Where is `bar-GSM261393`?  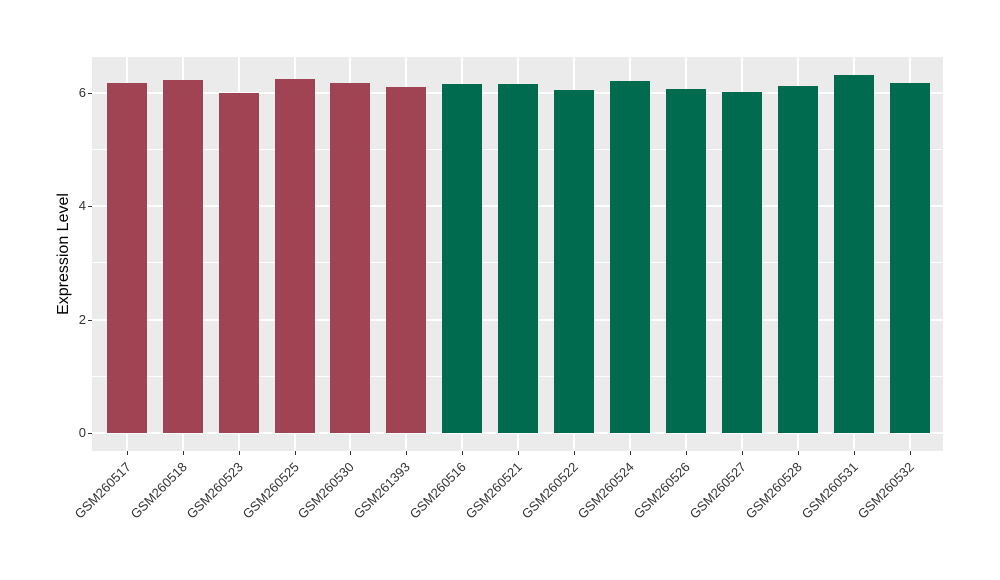 bar-GSM261393 is located at coordinates (406, 260).